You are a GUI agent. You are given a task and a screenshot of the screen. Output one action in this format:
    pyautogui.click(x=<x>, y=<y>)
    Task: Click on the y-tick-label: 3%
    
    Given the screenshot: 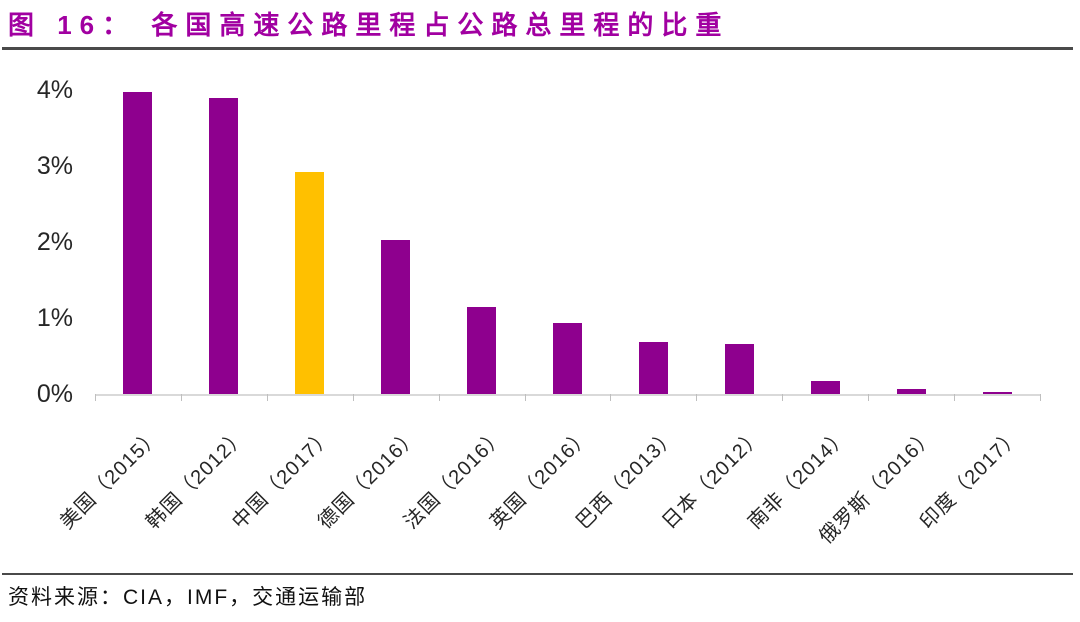 What is the action you would take?
    pyautogui.click(x=54, y=166)
    